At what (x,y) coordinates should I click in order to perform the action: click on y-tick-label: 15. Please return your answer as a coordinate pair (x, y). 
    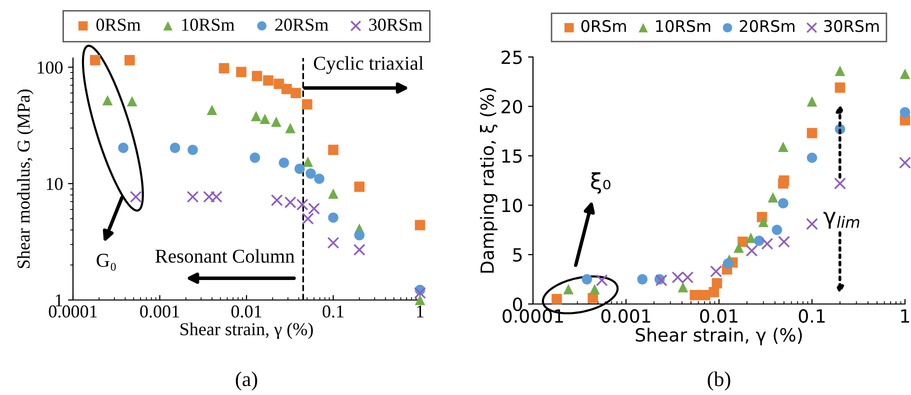
    Looking at the image, I should click on (512, 156).